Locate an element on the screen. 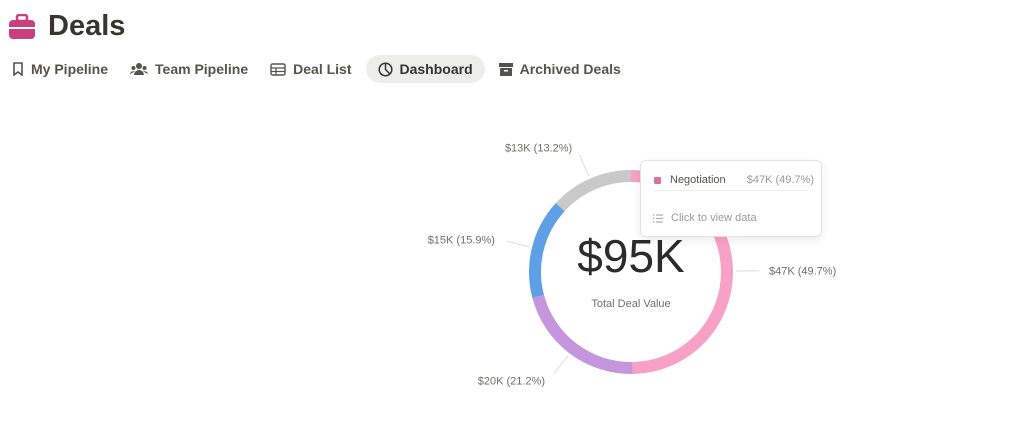  tab: Team Pipeline is located at coordinates (189, 69).